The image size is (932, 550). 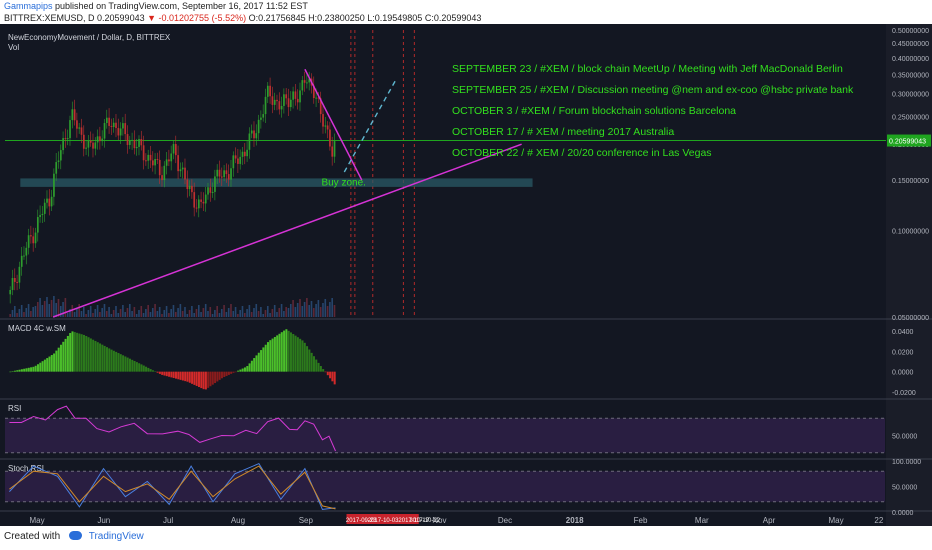 I want to click on event-date-tag: 2017-10-03, so click(x=383, y=521).